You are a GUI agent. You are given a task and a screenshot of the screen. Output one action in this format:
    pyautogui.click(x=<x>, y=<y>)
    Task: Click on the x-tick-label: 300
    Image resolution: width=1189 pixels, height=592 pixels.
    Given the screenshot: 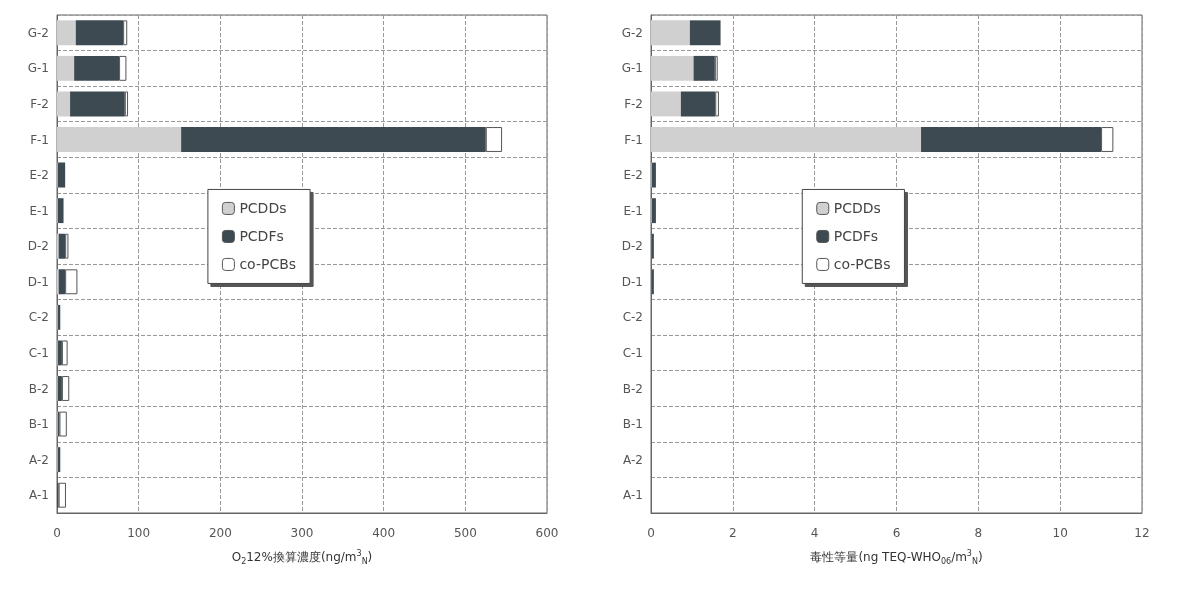 What is the action you would take?
    pyautogui.click(x=302, y=533)
    